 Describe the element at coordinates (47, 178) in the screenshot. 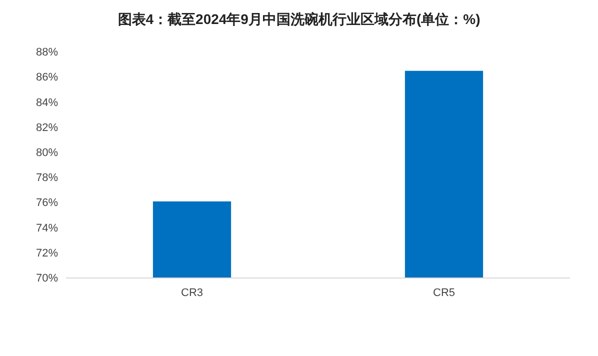

I see `y-tick-label: 78%` at that location.